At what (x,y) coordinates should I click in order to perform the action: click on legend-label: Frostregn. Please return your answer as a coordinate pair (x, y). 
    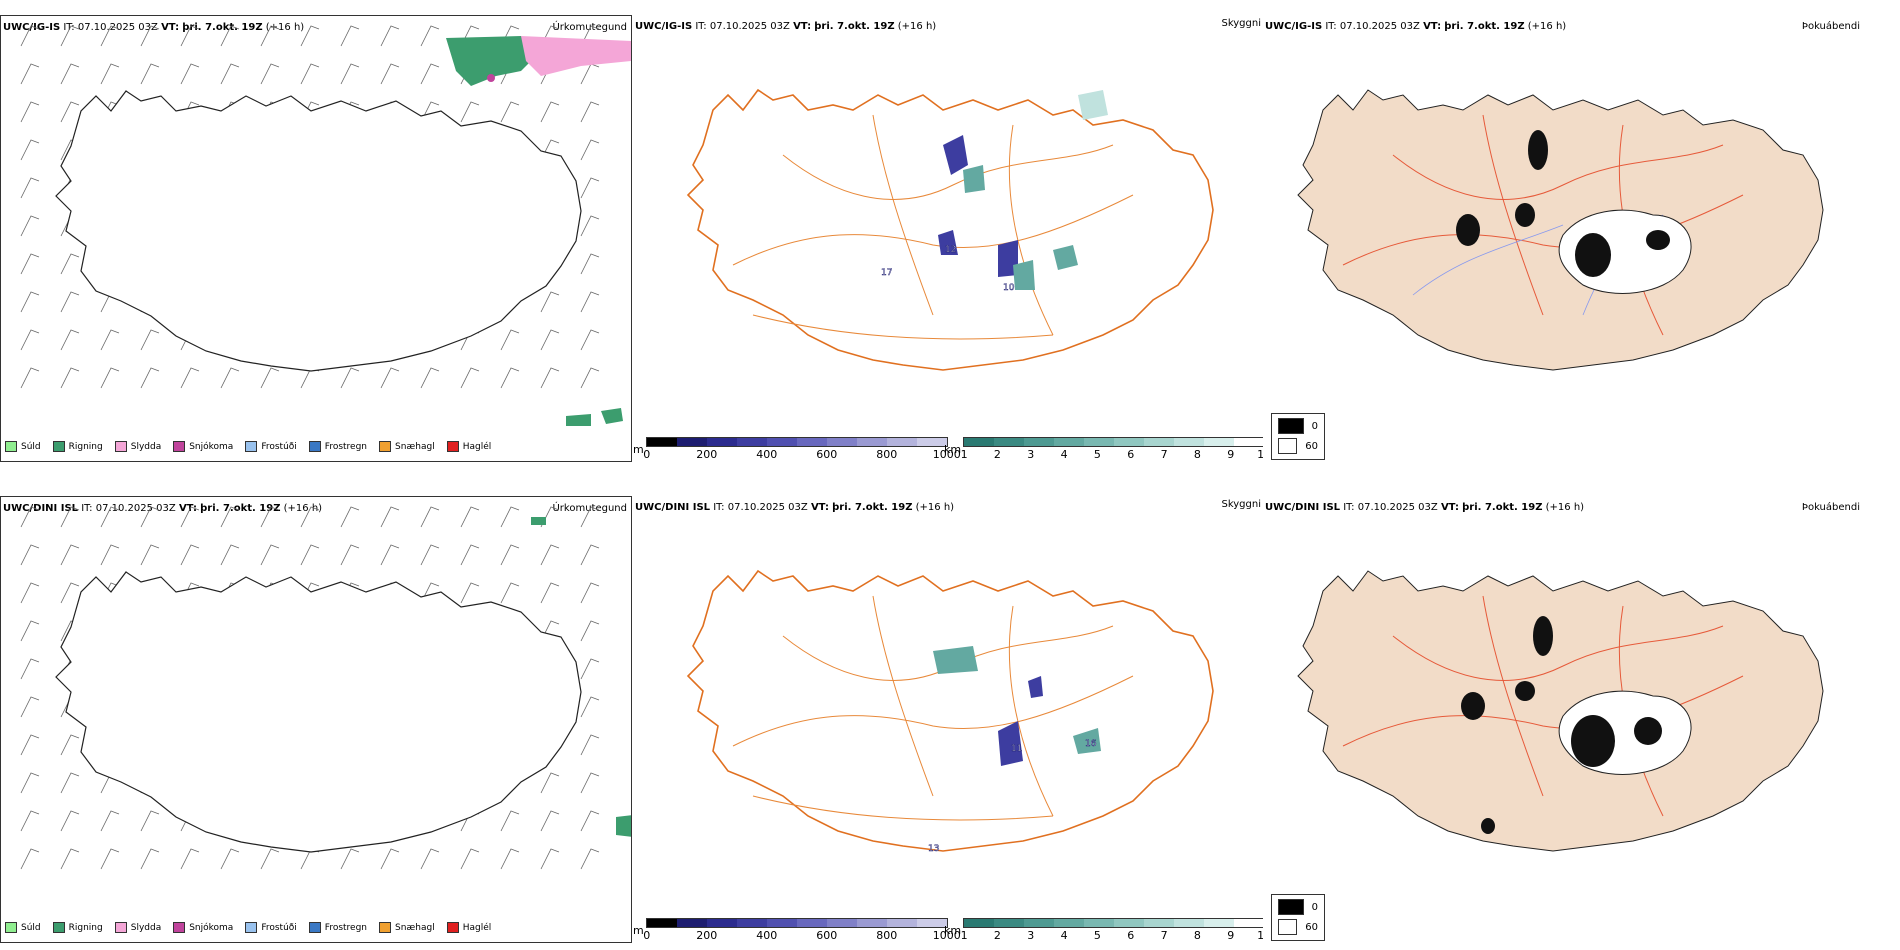
    Looking at the image, I should click on (346, 446).